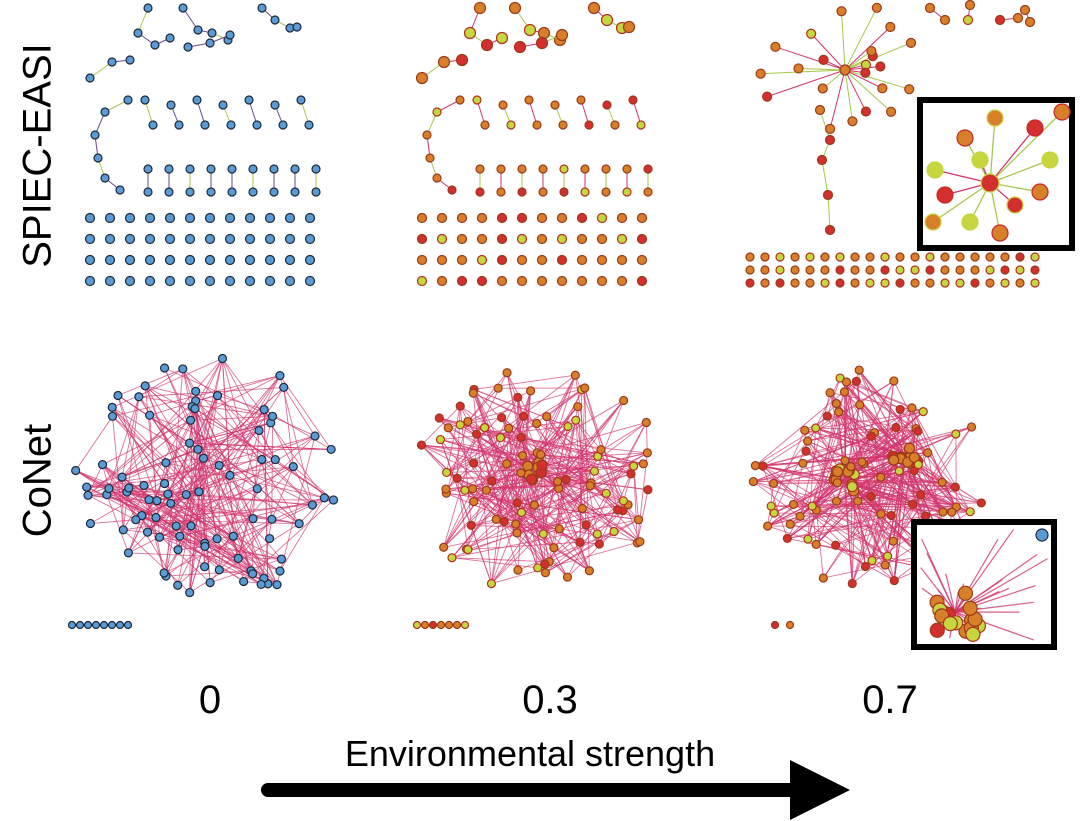 The image size is (1080, 821). What do you see at coordinates (120, 625) in the screenshot?
I see `isolated-node` at bounding box center [120, 625].